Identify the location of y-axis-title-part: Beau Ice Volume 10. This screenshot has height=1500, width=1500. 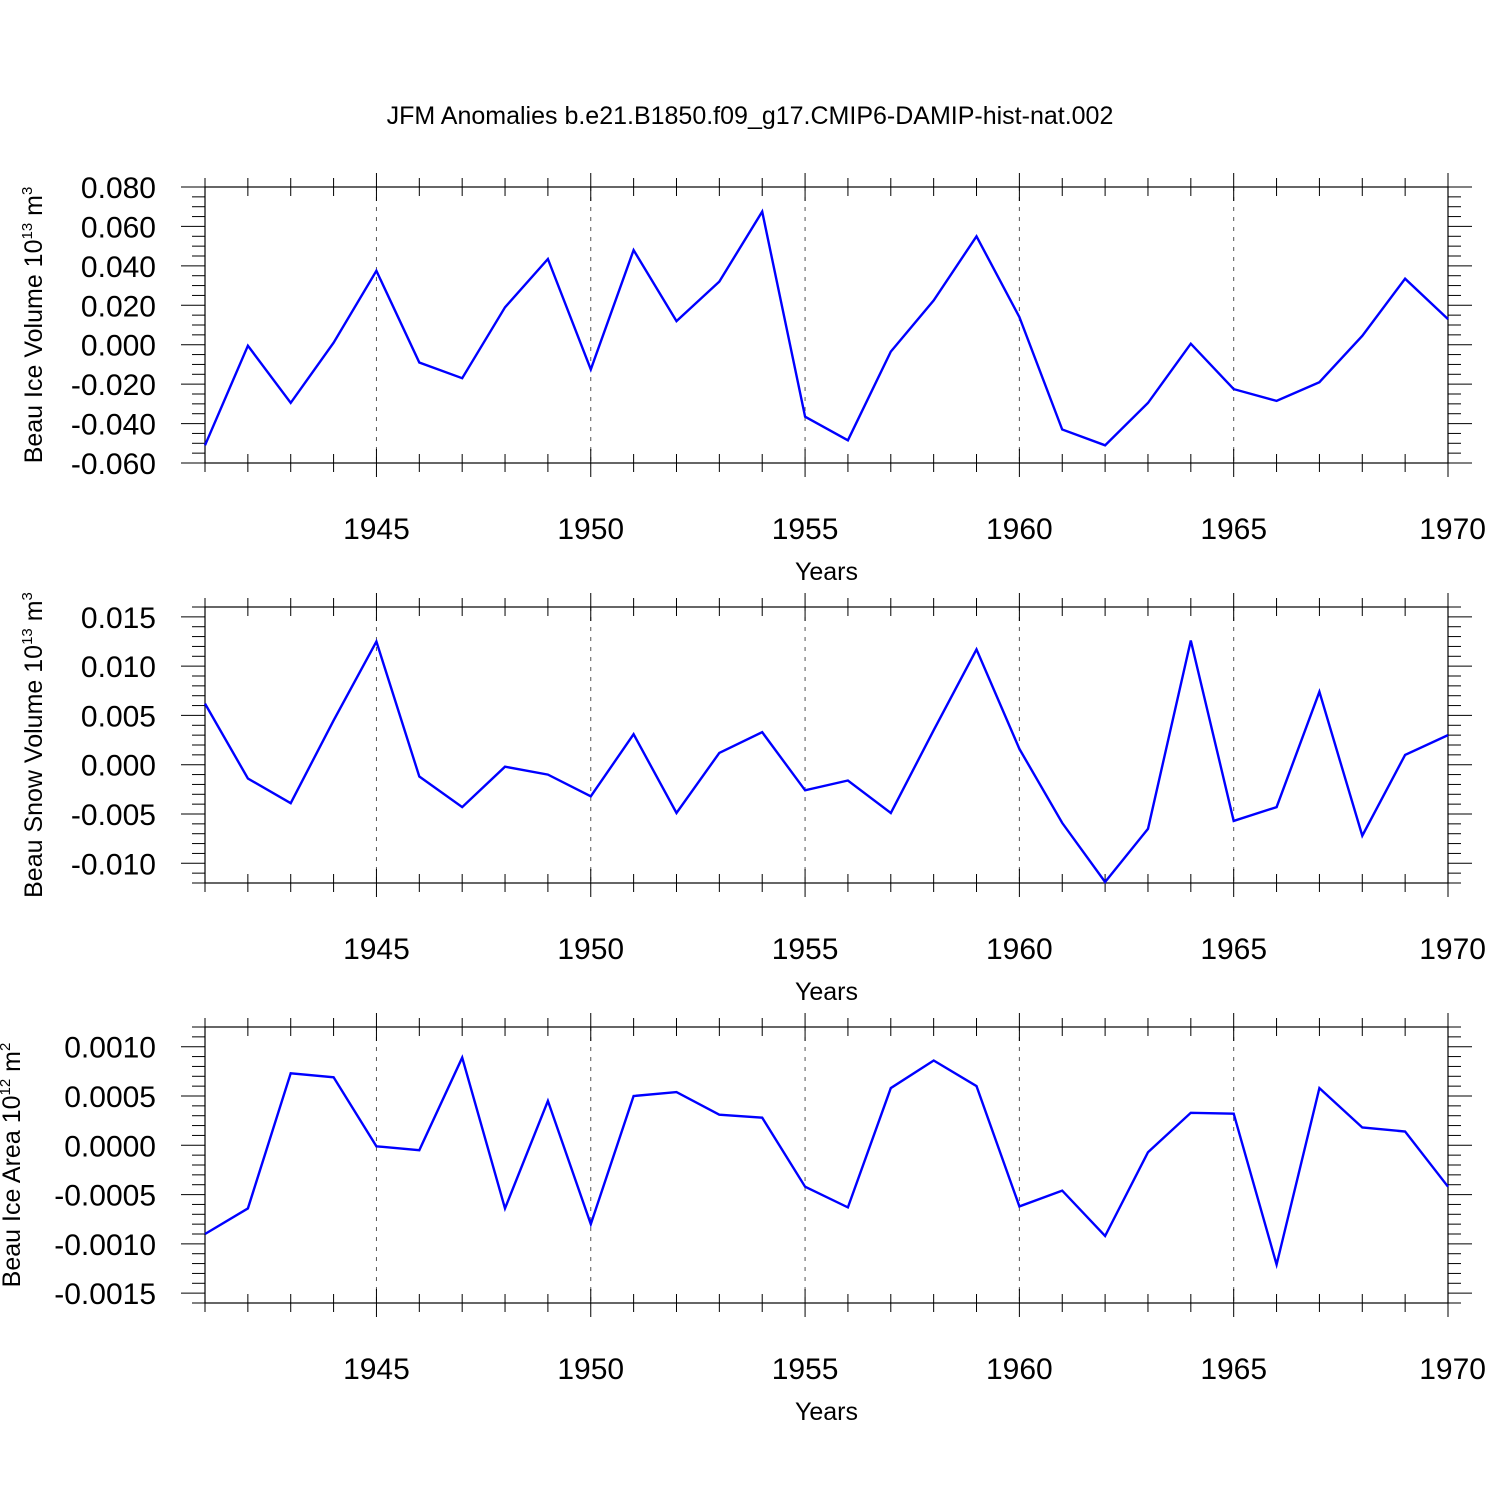
(34, 352).